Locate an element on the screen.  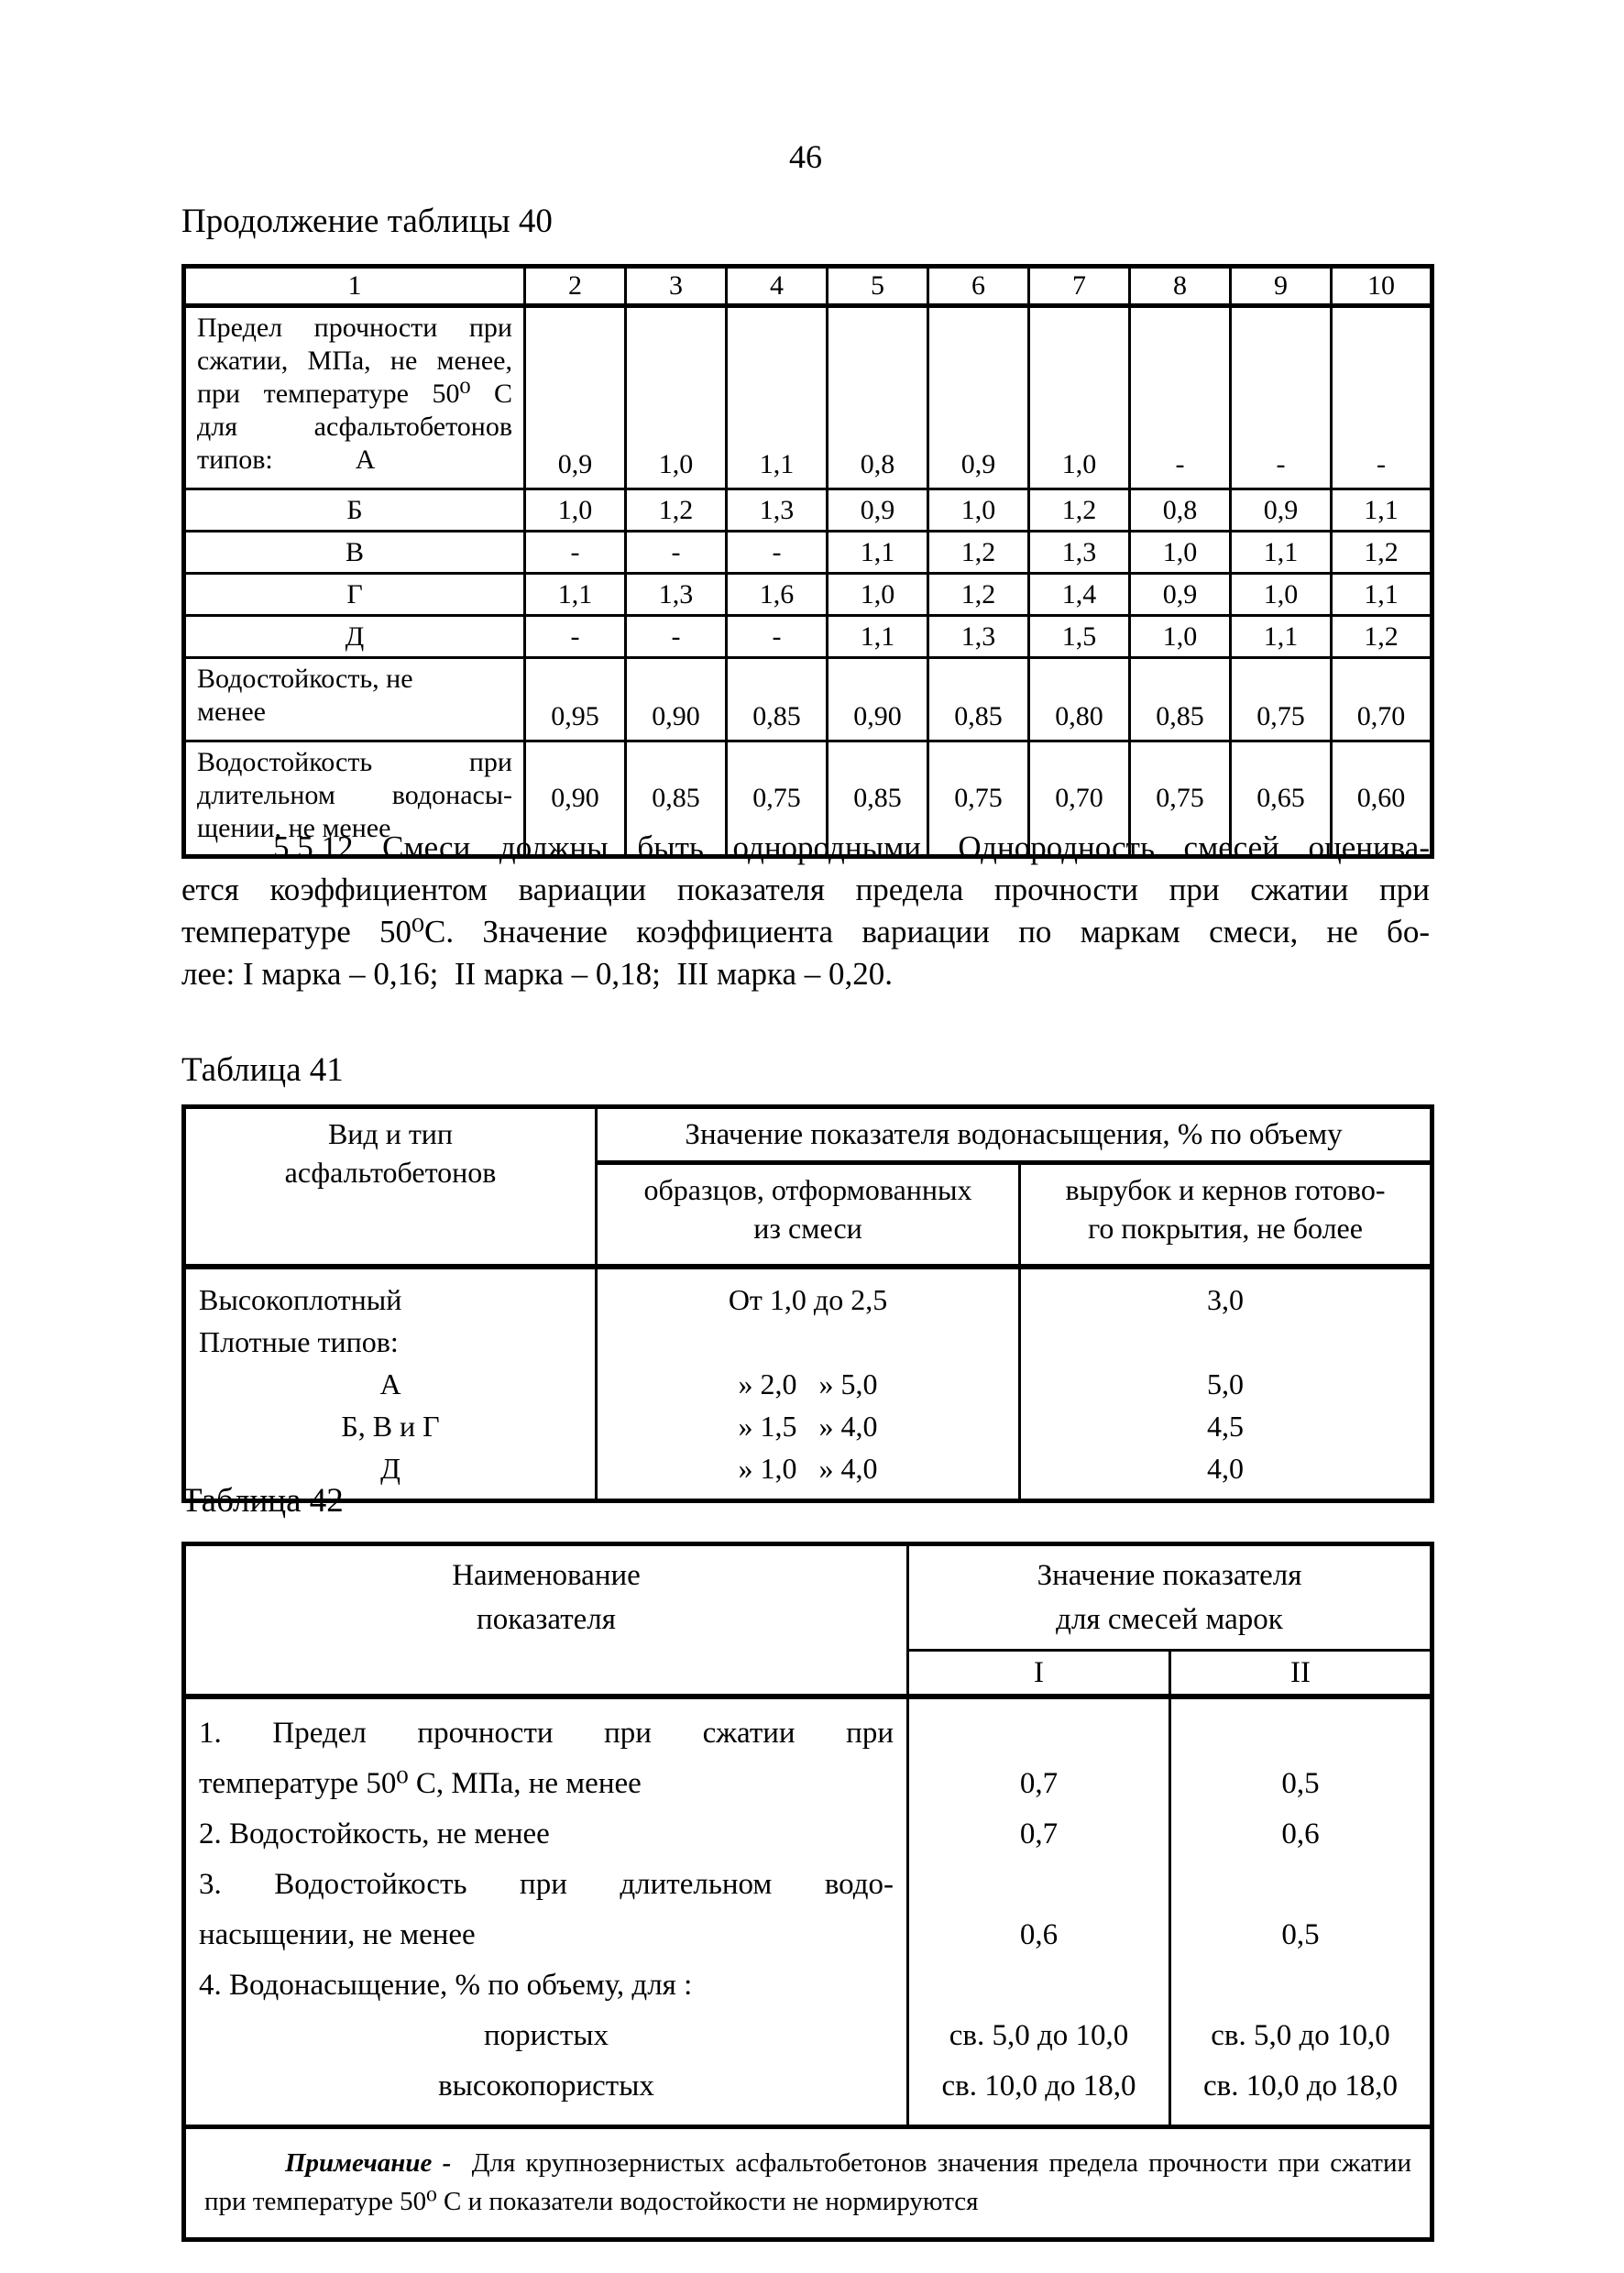
table-line: 5,0 is located at coordinates (1225, 1383).